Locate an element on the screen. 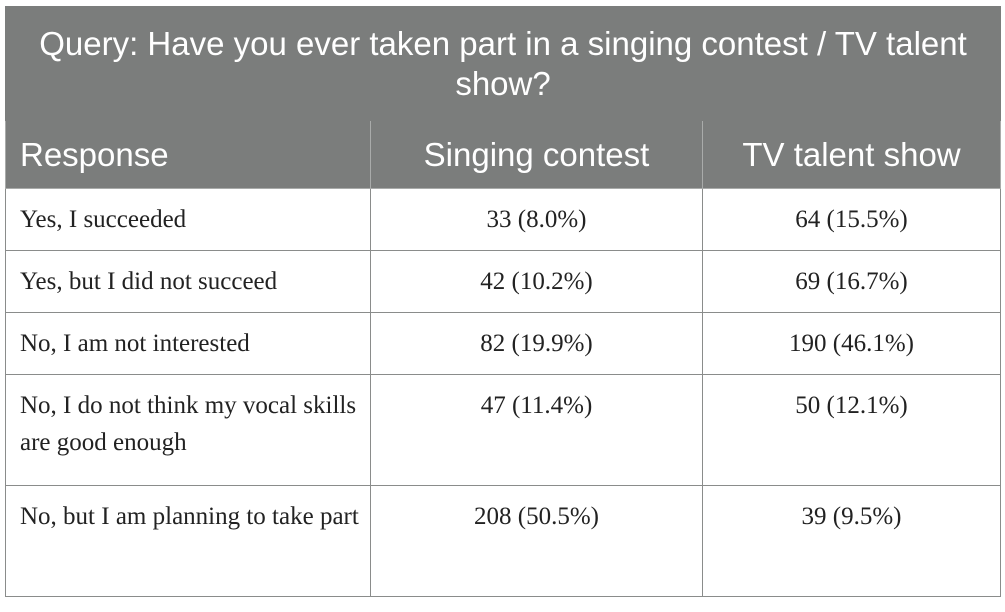 The image size is (1005, 612). tv-talent-show-cell: 64 (15.5%) is located at coordinates (851, 219).